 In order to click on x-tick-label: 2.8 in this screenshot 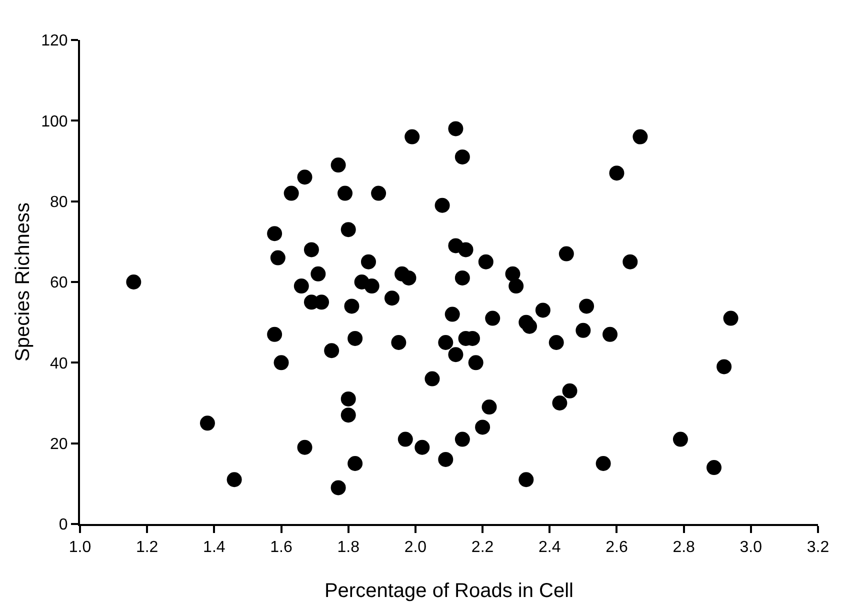, I will do `click(684, 547)`.